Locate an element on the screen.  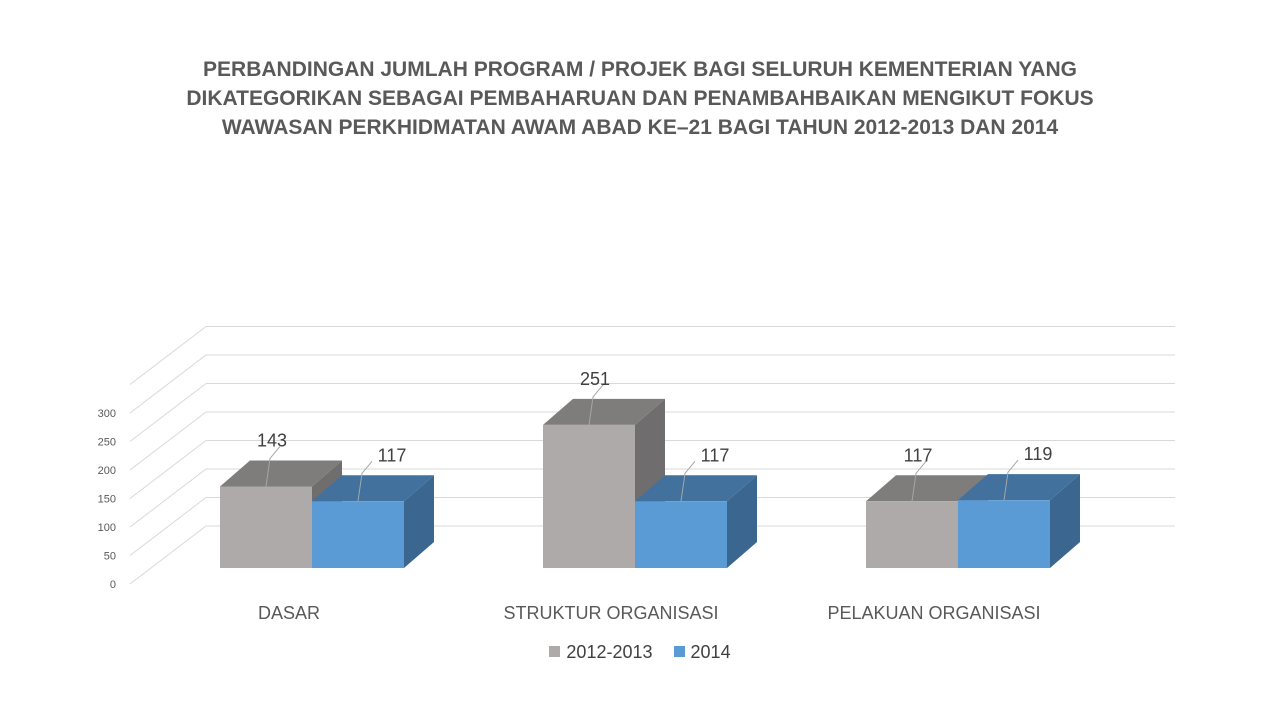
y-tick-label: 200 is located at coordinates (107, 471).